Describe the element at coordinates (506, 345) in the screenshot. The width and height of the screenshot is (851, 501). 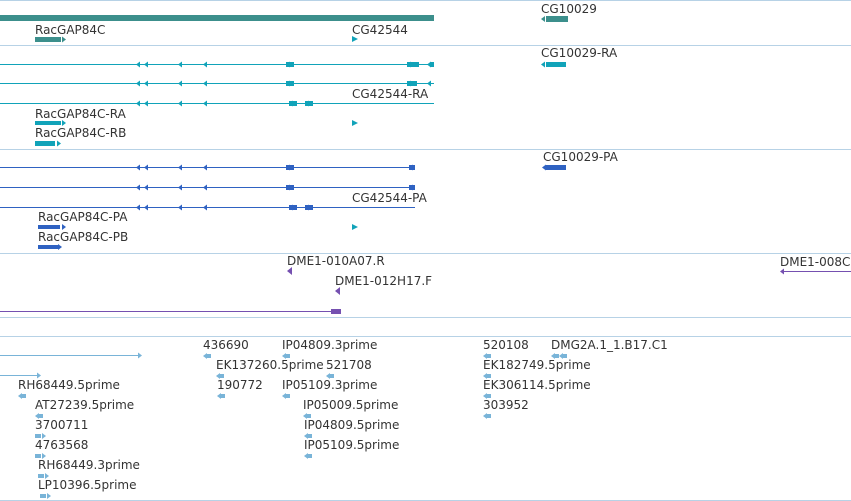
I see `est-label-520108: 520108` at that location.